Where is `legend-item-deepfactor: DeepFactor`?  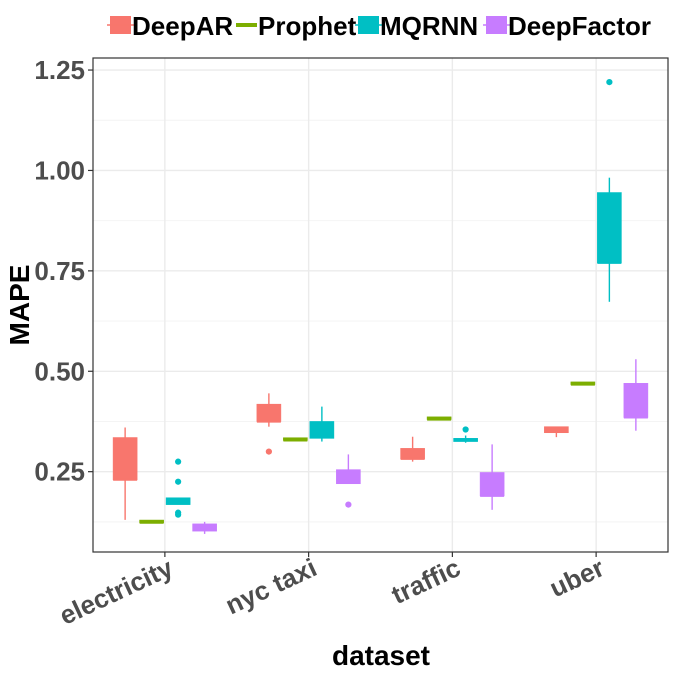
legend-item-deepfactor: DeepFactor is located at coordinates (567, 26).